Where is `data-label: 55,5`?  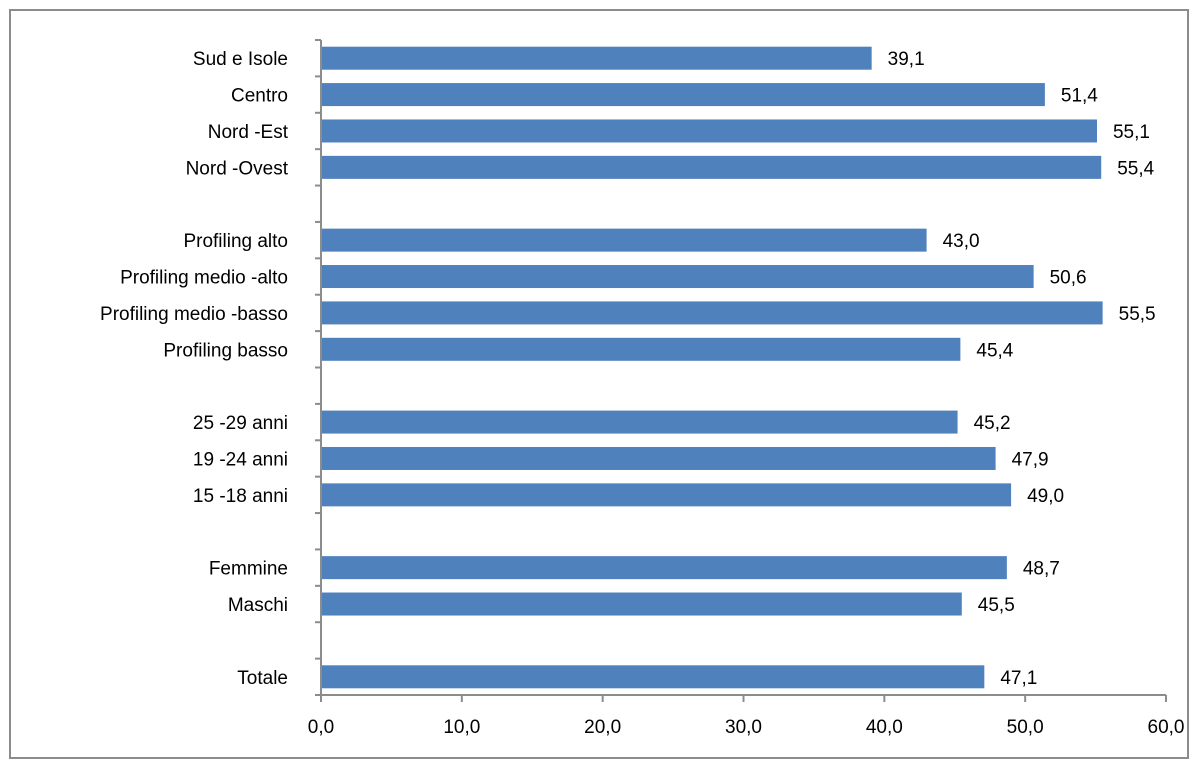
data-label: 55,5 is located at coordinates (1137, 314).